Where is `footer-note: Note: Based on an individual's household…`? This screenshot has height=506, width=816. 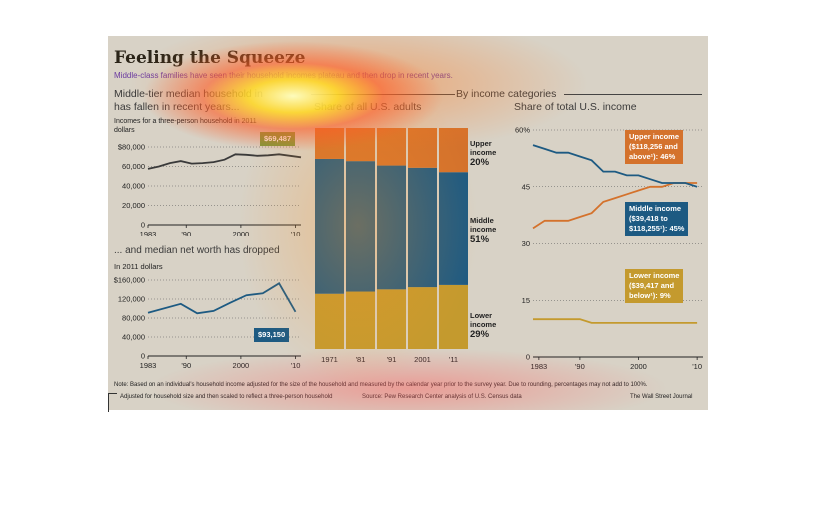 footer-note: Note: Based on an individual's household… is located at coordinates (381, 385).